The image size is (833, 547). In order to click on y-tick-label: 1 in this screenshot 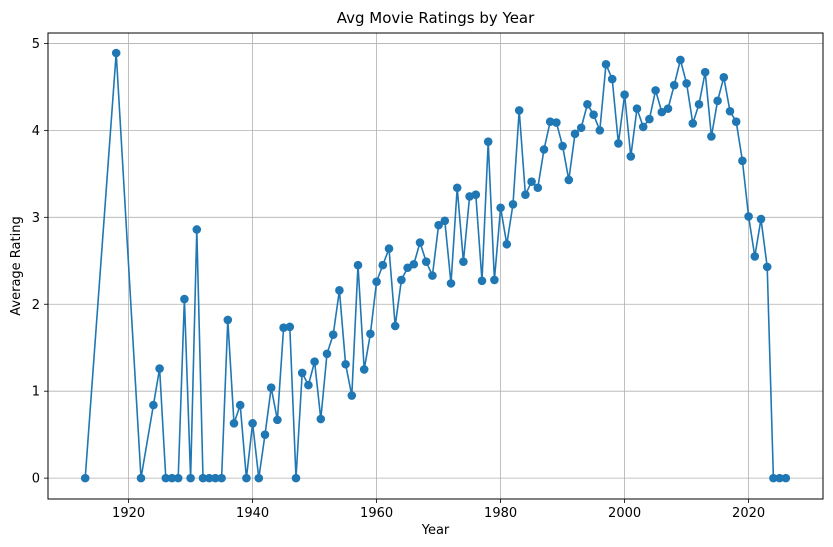, I will do `click(36, 392)`.